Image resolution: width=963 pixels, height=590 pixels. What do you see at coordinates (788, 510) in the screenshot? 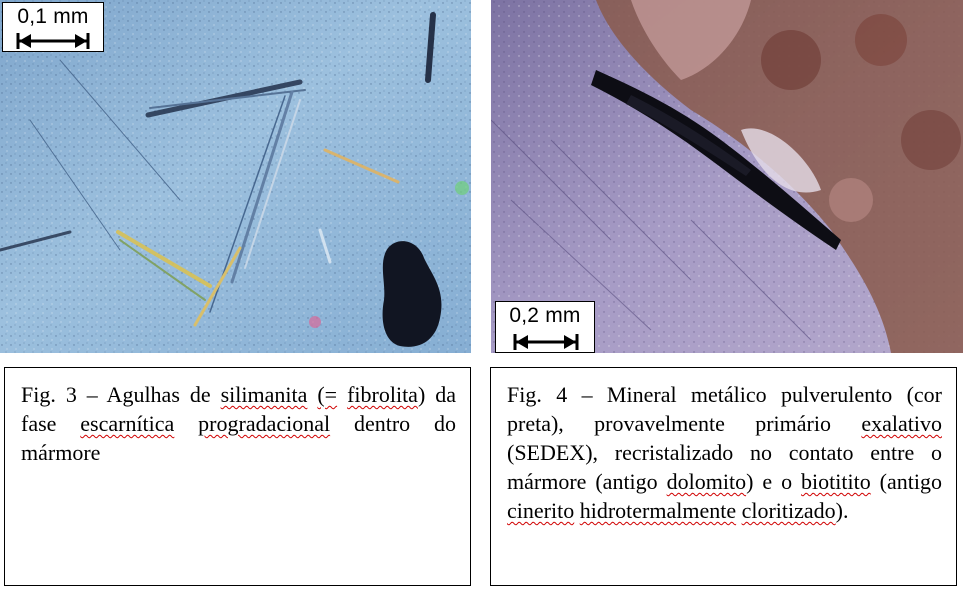
I see `spellcheck-word: cloritizado` at bounding box center [788, 510].